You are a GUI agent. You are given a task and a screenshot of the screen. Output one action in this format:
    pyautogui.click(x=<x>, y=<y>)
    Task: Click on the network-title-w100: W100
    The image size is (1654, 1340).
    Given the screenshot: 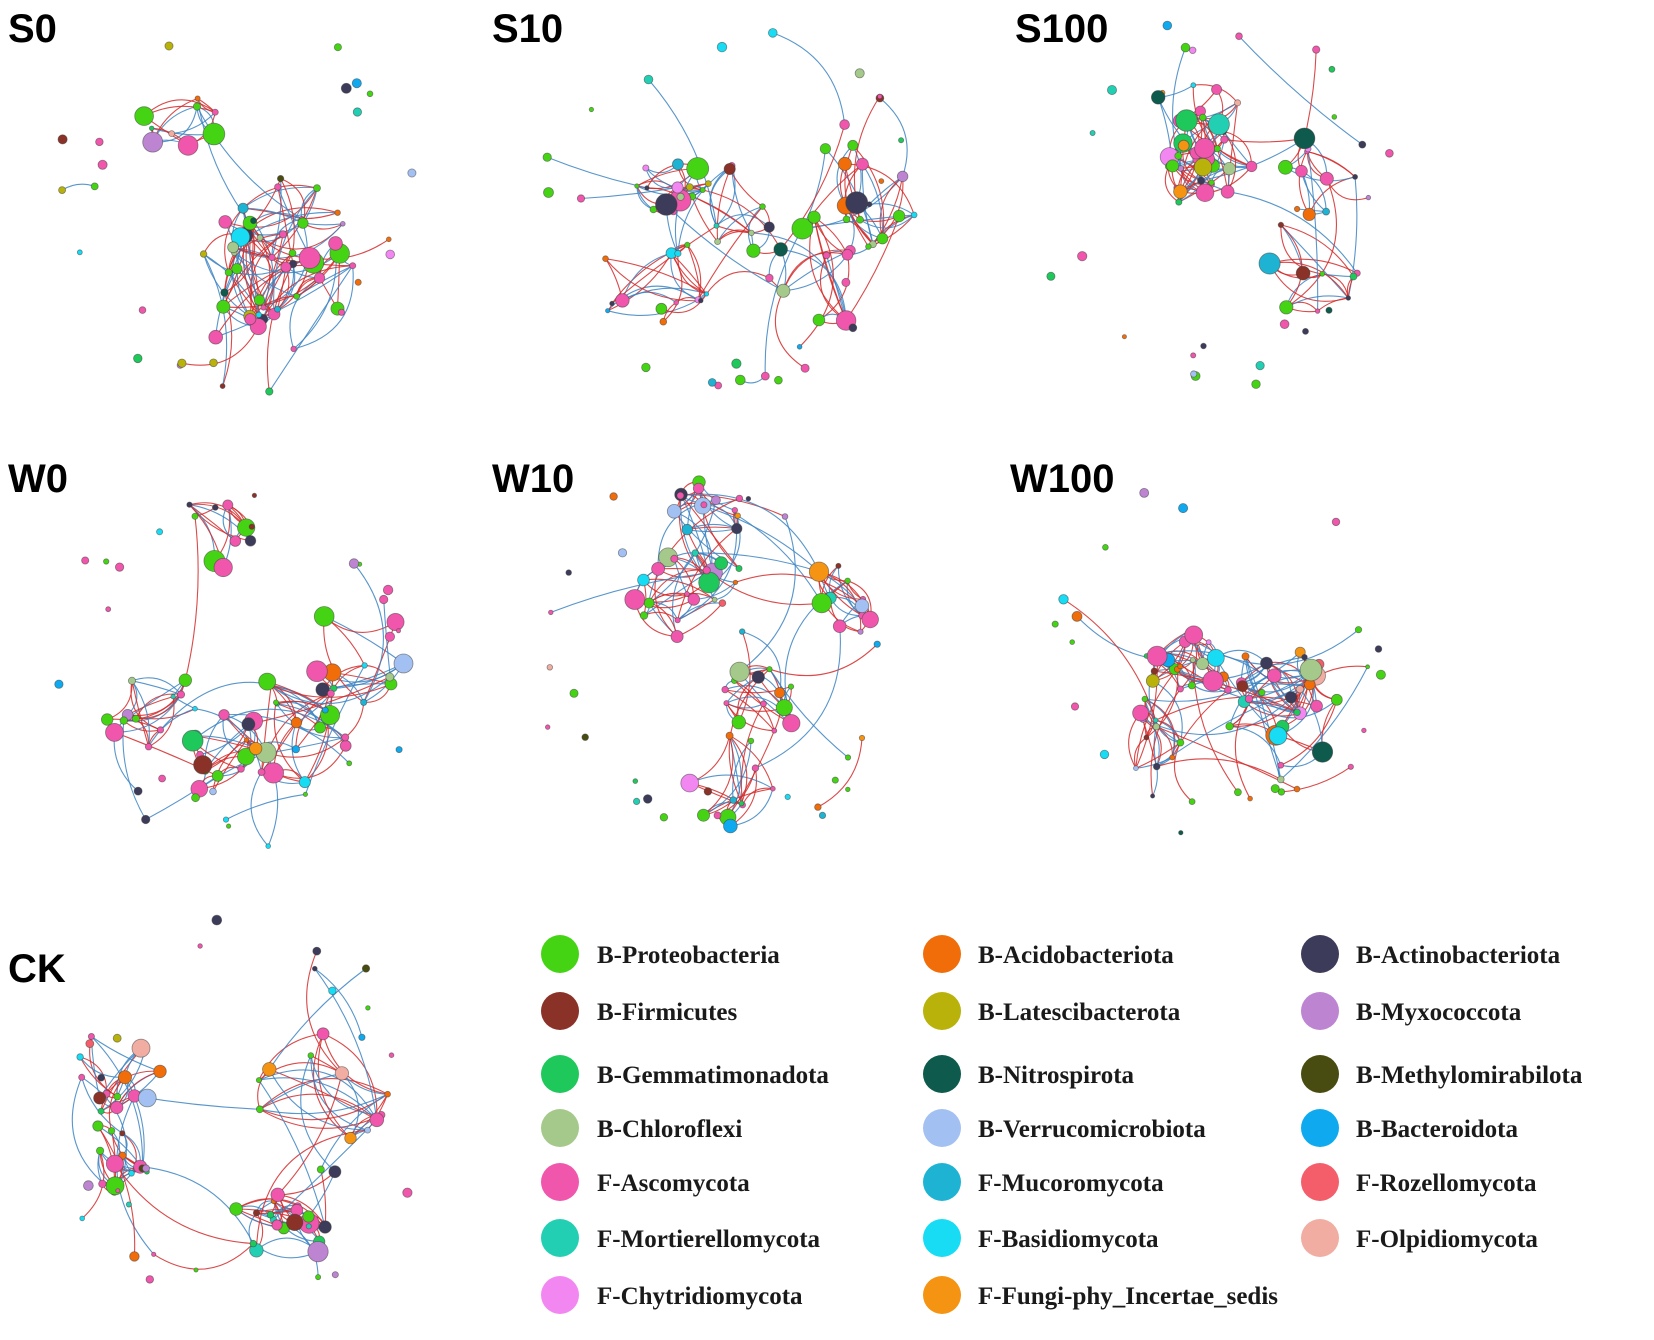 What is the action you would take?
    pyautogui.click(x=1062, y=479)
    